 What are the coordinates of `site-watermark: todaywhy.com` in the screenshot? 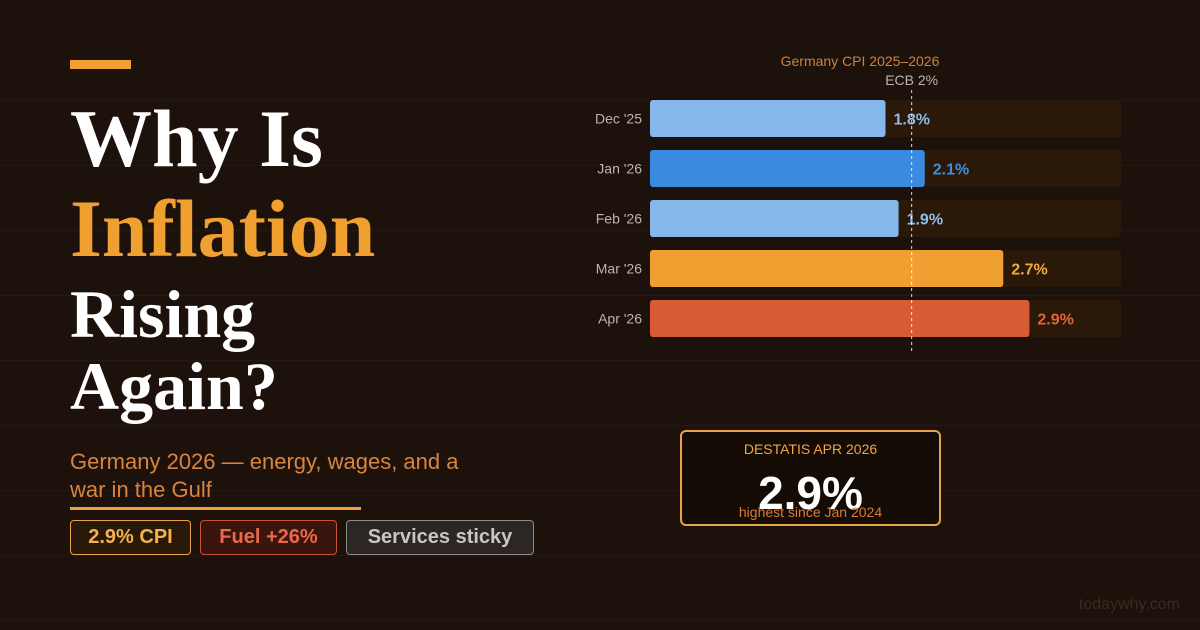 It's located at (1129, 604).